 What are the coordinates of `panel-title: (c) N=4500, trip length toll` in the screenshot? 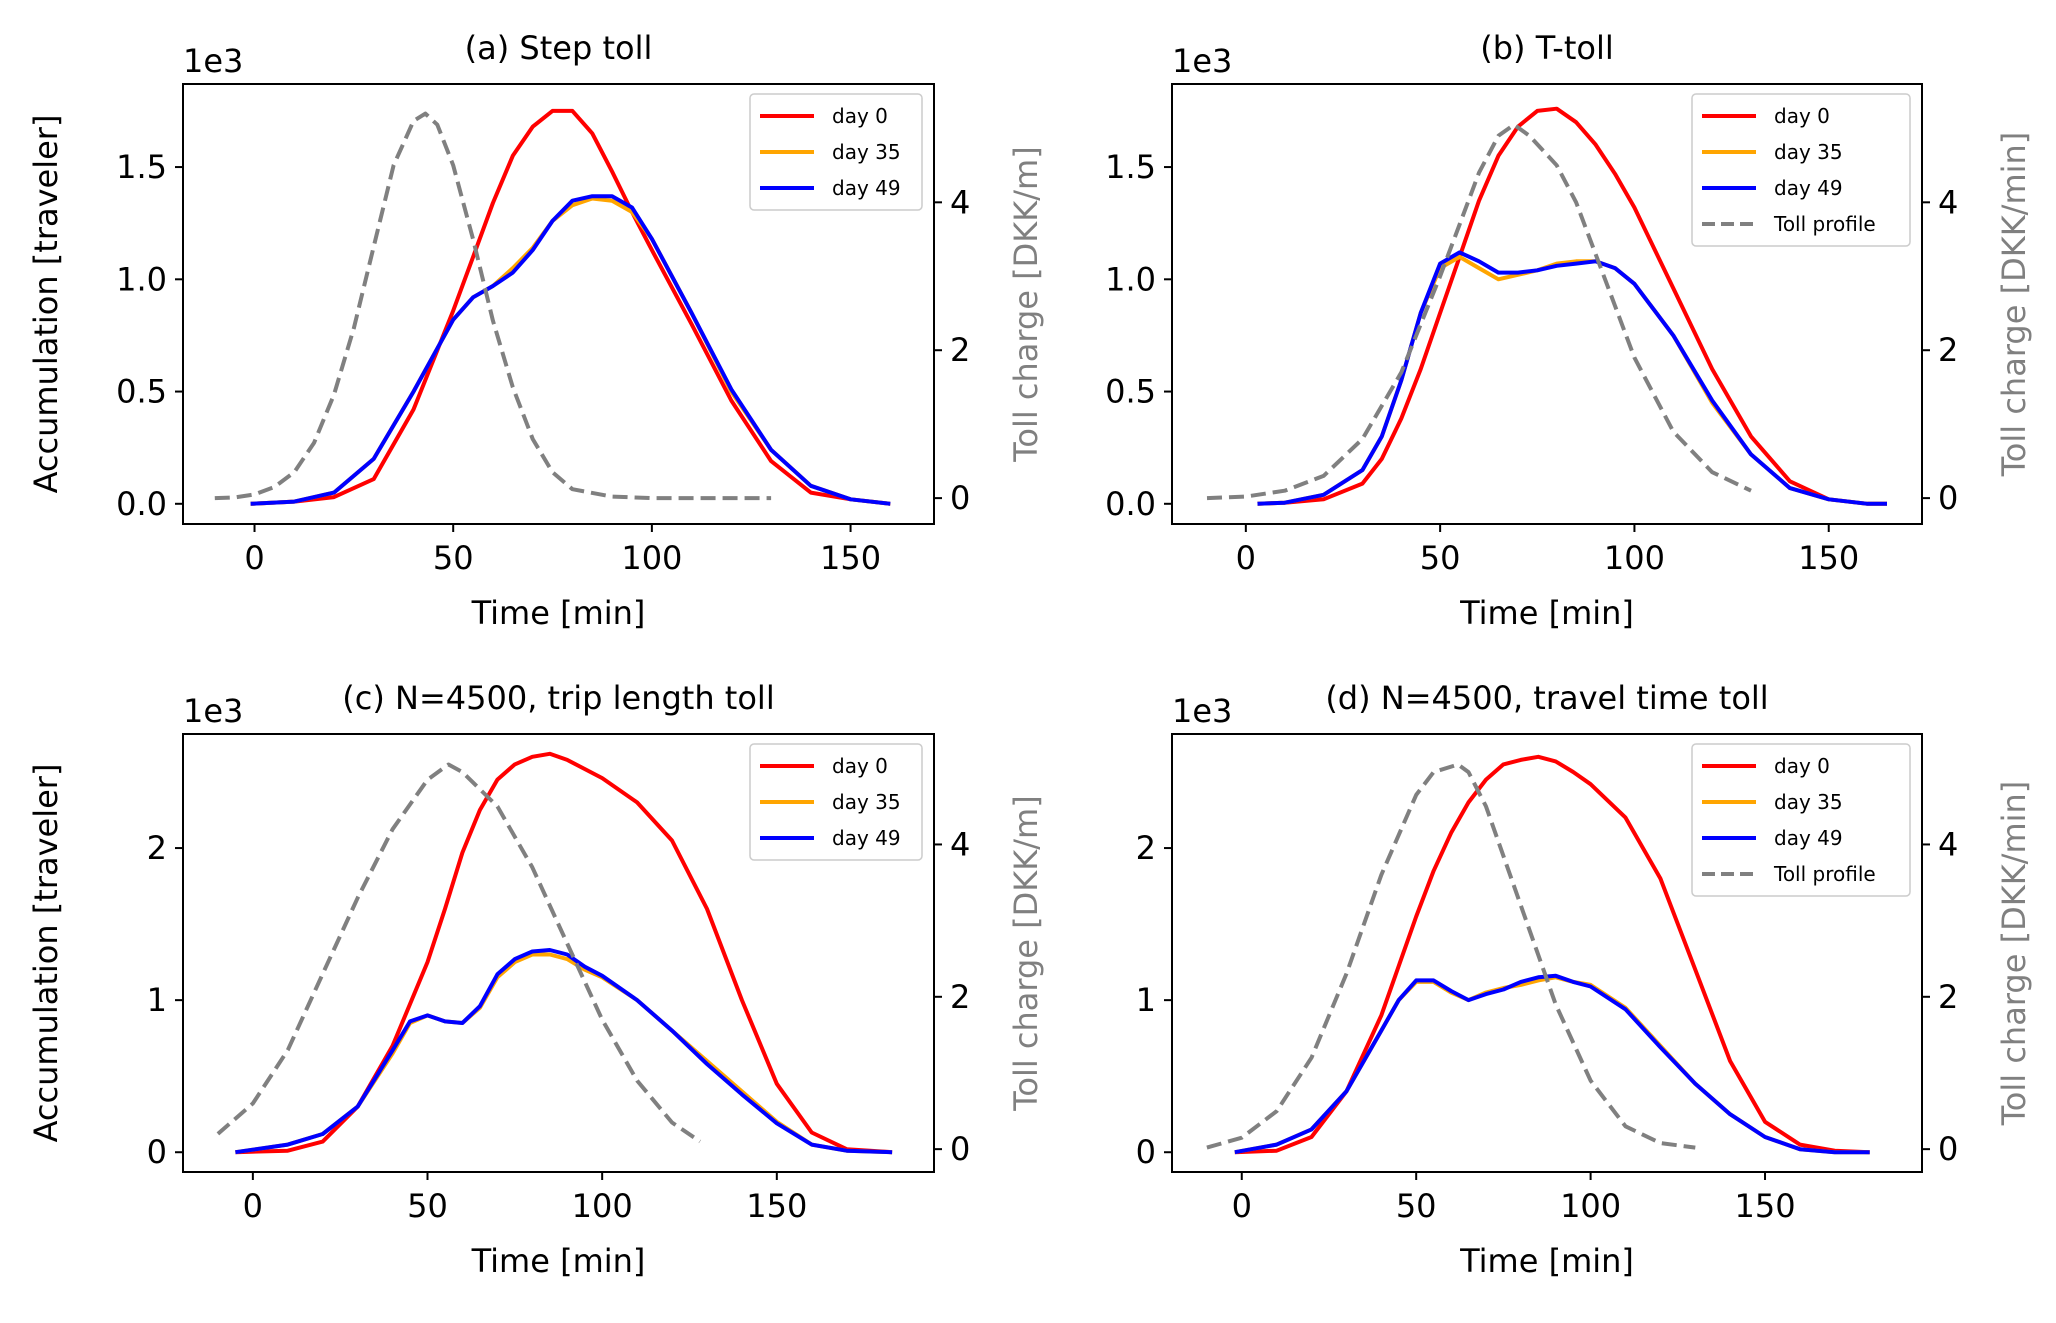 It's located at (558, 698).